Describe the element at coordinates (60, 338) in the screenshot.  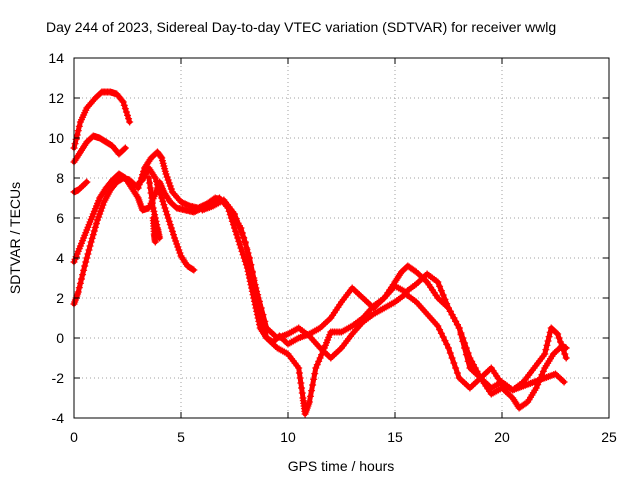
I see `y-tick-label: 0` at that location.